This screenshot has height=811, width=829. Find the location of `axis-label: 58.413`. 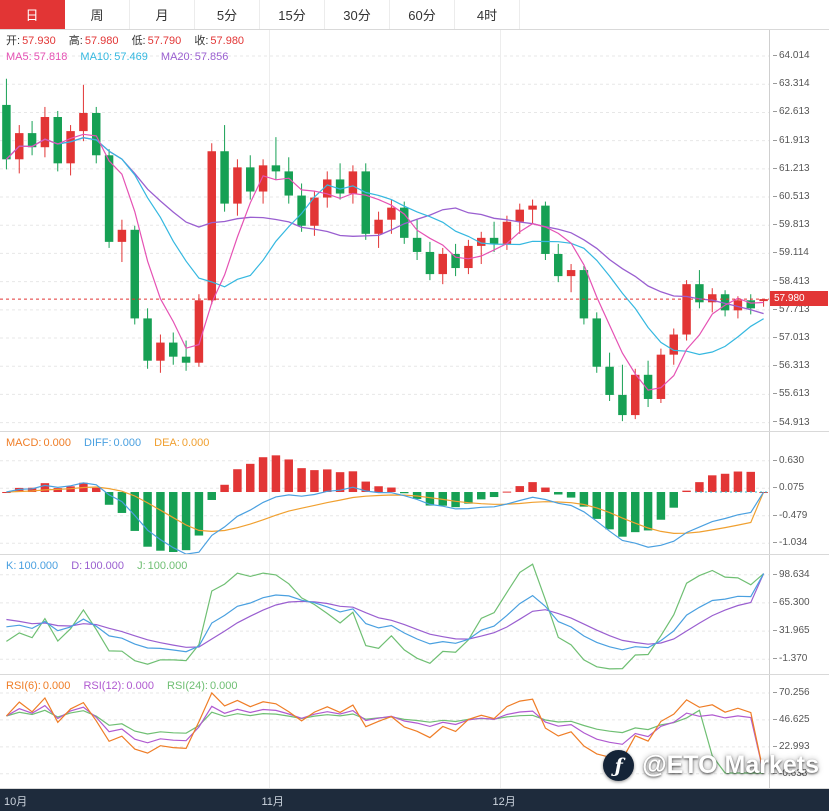

axis-label: 58.413 is located at coordinates (791, 281).